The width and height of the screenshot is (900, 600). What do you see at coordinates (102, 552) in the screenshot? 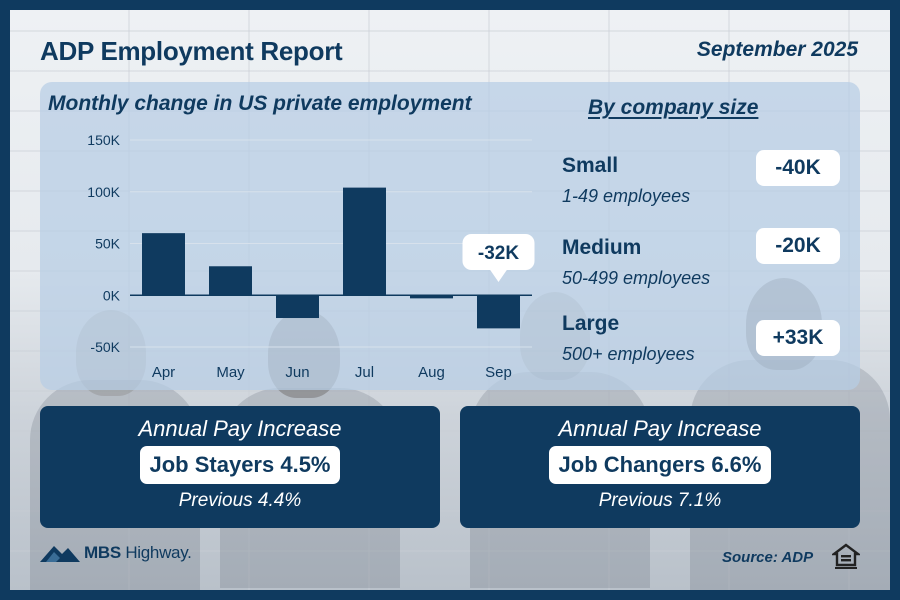
I see `brand-strong: MBS` at bounding box center [102, 552].